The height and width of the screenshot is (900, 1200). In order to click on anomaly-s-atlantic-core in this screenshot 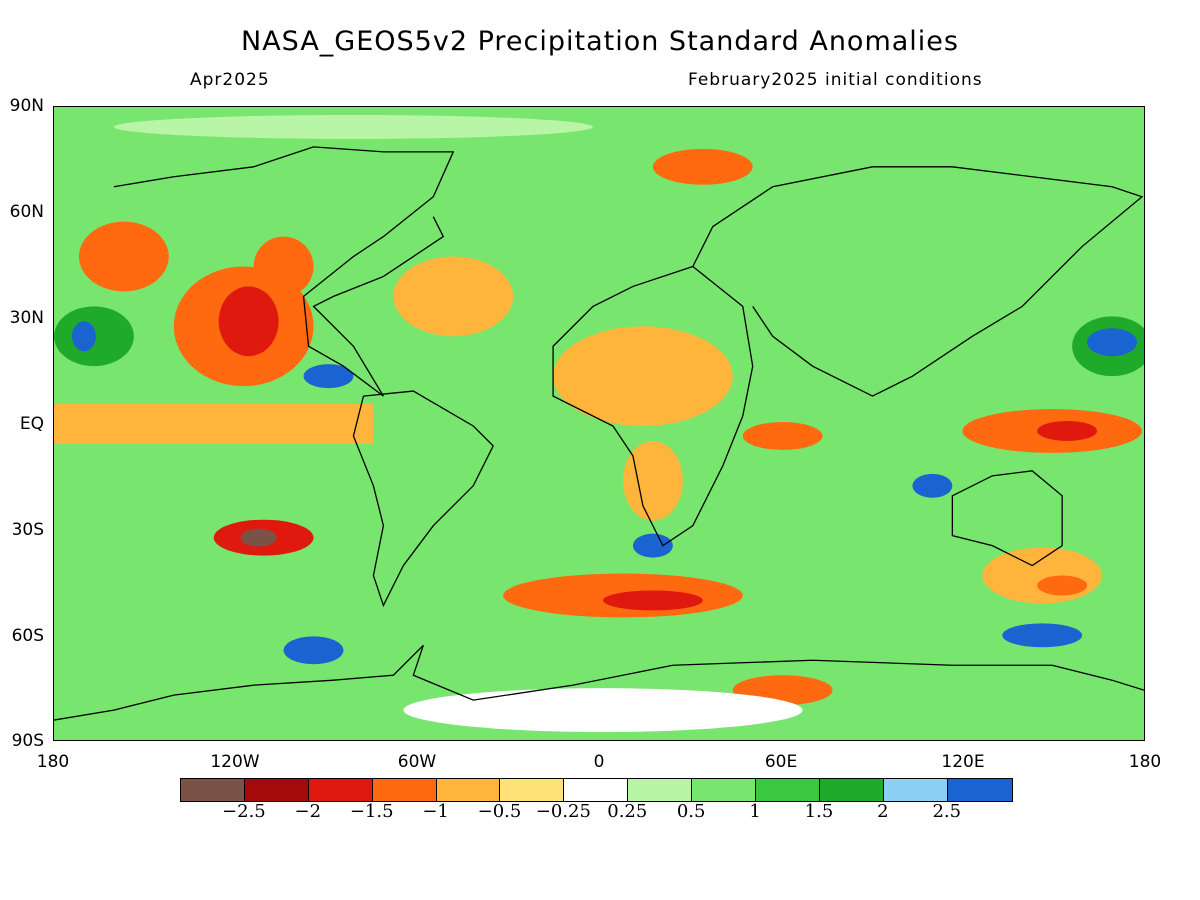, I will do `click(652, 600)`.